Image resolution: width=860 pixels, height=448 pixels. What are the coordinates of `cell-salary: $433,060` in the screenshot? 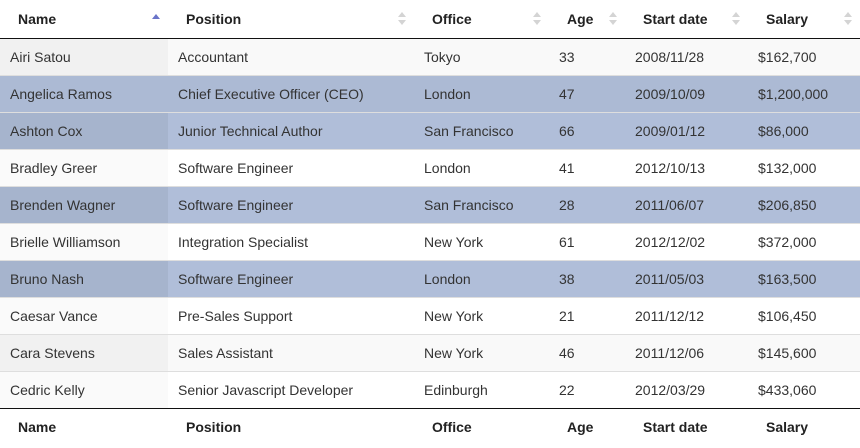 It's located at (804, 389).